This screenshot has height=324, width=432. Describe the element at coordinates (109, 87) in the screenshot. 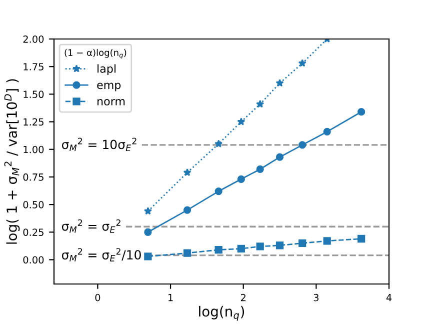

I see `legend-label: emp` at that location.